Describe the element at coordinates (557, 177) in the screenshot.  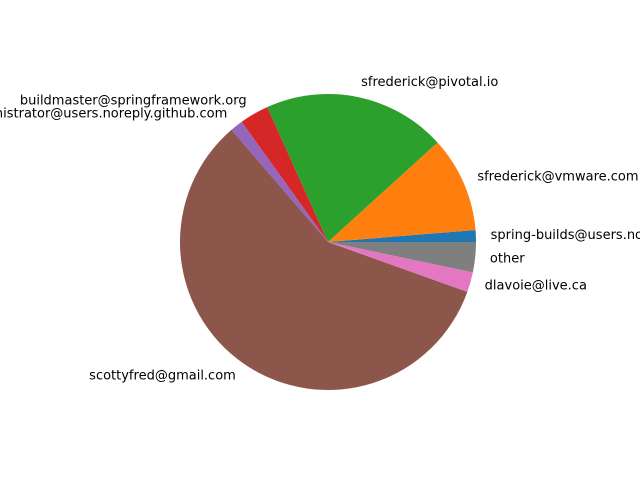
I see `pie-label-sfrederick-vmware-com: sfrederick@vmware.com` at that location.